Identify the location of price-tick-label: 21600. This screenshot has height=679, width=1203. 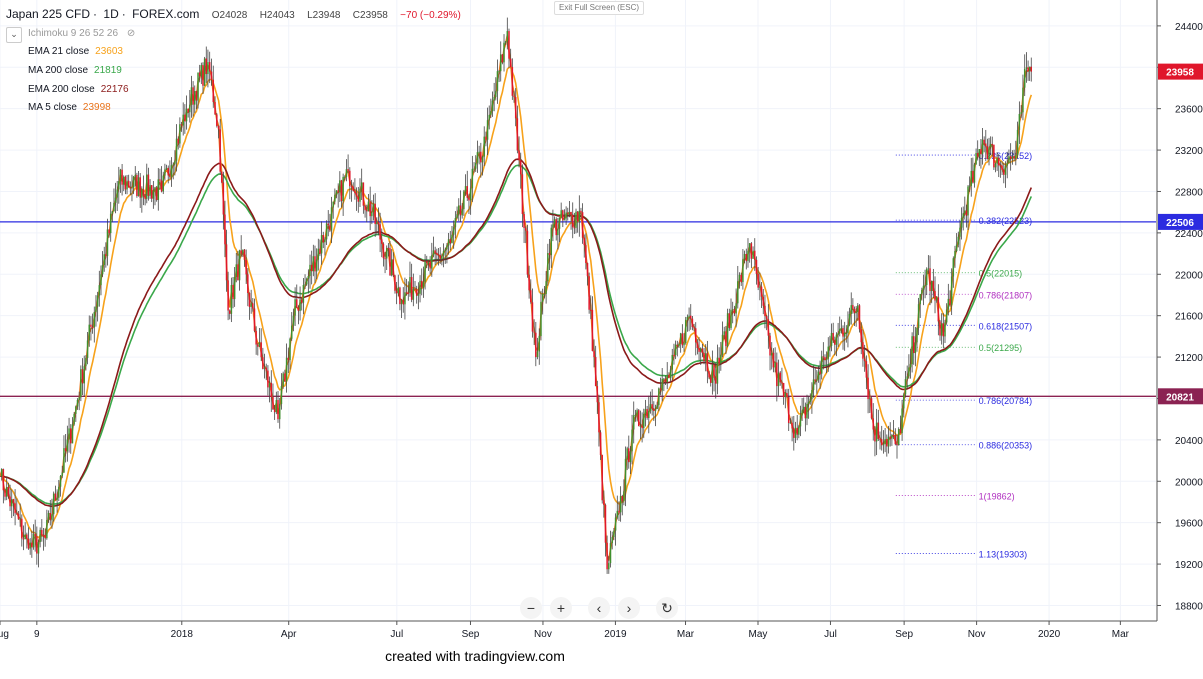
(1189, 317).